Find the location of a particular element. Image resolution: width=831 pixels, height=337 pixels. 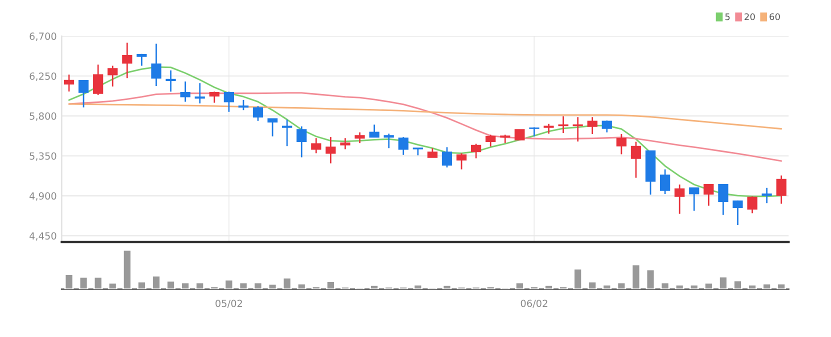

y-tick-label: 5,800 is located at coordinates (43, 116).